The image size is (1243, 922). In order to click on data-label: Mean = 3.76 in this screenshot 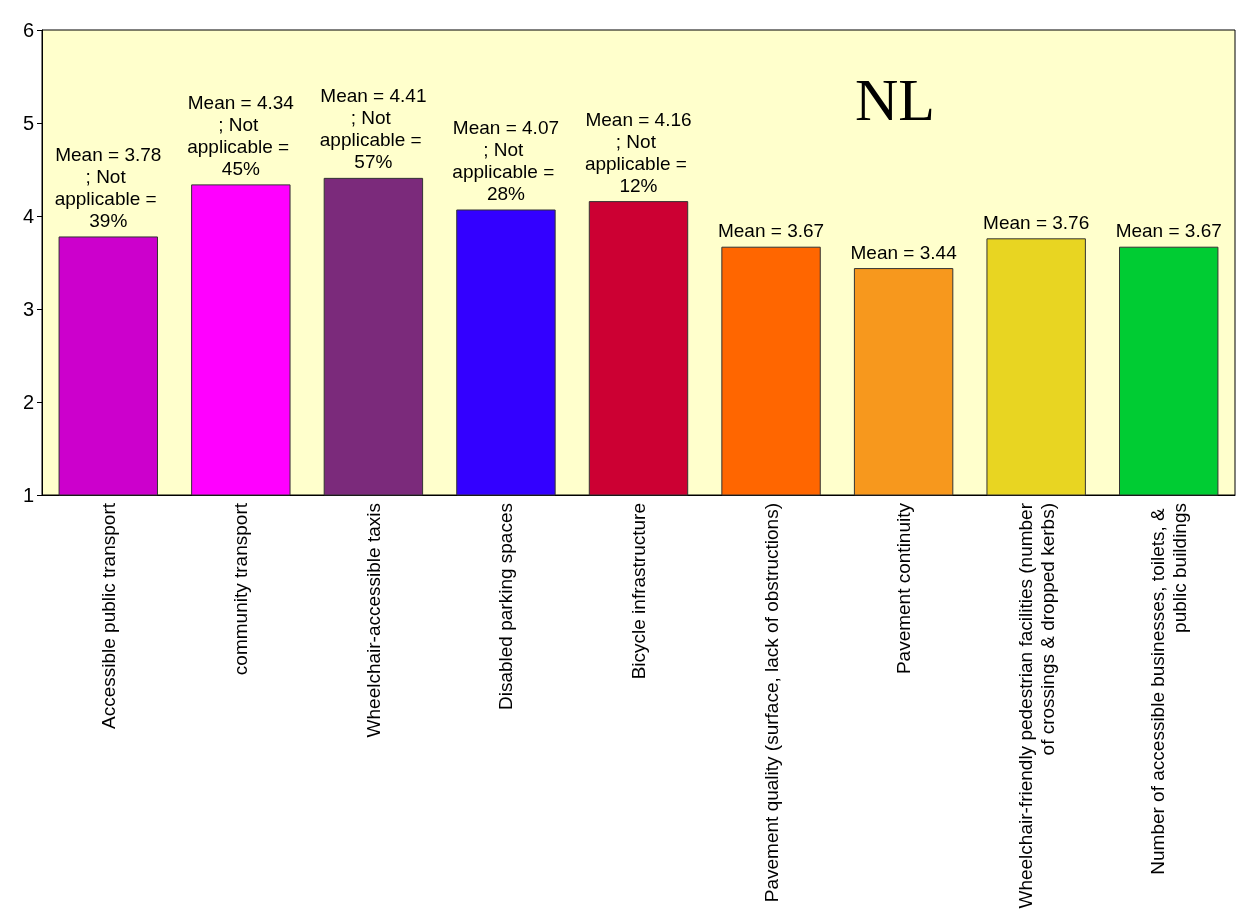, I will do `click(1036, 222)`.